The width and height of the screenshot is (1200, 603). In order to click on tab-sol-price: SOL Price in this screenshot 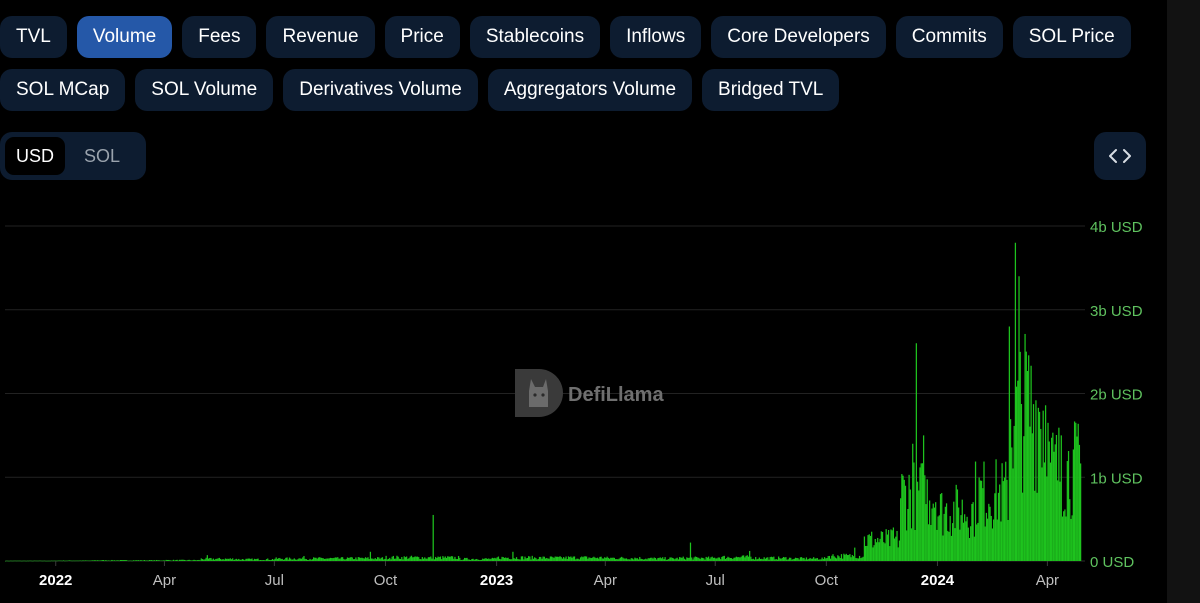, I will do `click(1071, 37)`.